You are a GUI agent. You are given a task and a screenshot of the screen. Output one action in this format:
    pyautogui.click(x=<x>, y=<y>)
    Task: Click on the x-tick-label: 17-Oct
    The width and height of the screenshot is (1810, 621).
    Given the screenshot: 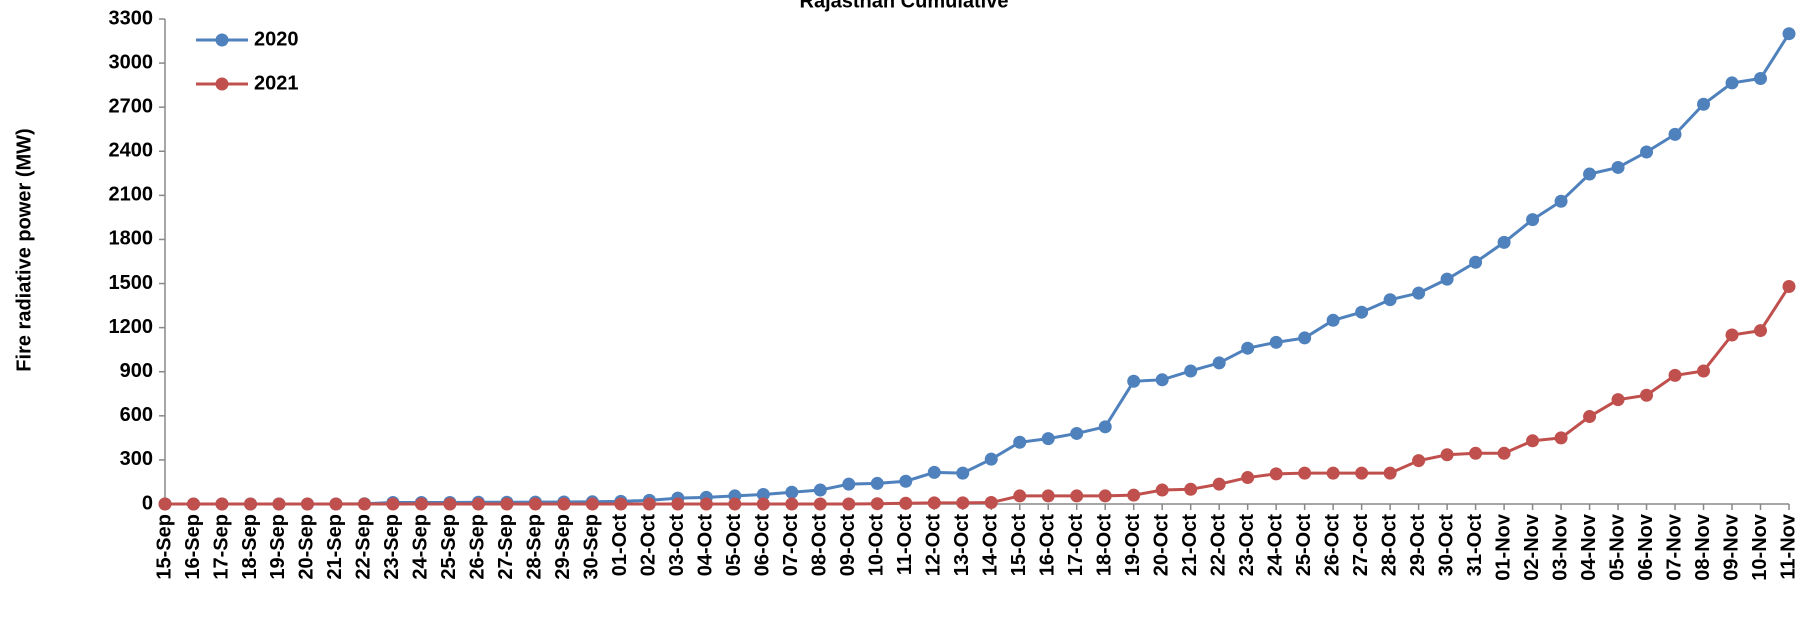 What is the action you would take?
    pyautogui.click(x=1076, y=545)
    